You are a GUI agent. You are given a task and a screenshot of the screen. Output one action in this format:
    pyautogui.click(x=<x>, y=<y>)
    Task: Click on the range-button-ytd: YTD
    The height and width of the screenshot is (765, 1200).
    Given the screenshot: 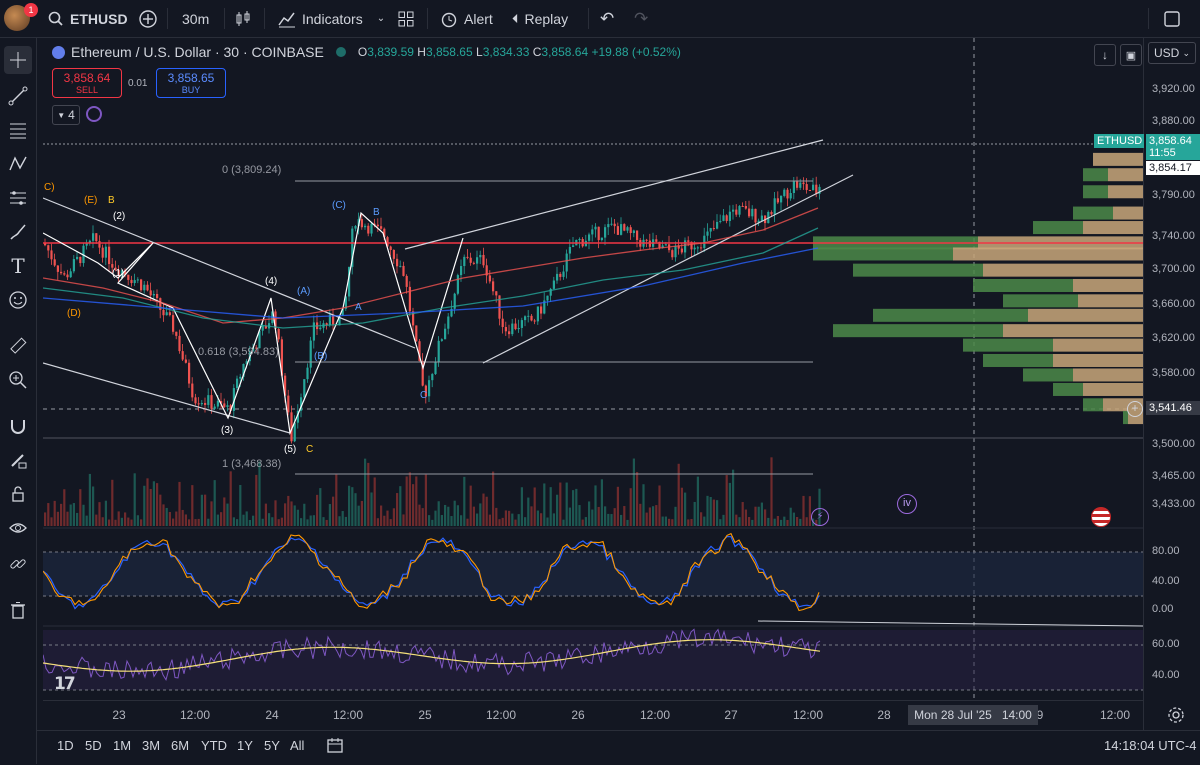 What is the action you would take?
    pyautogui.click(x=214, y=745)
    